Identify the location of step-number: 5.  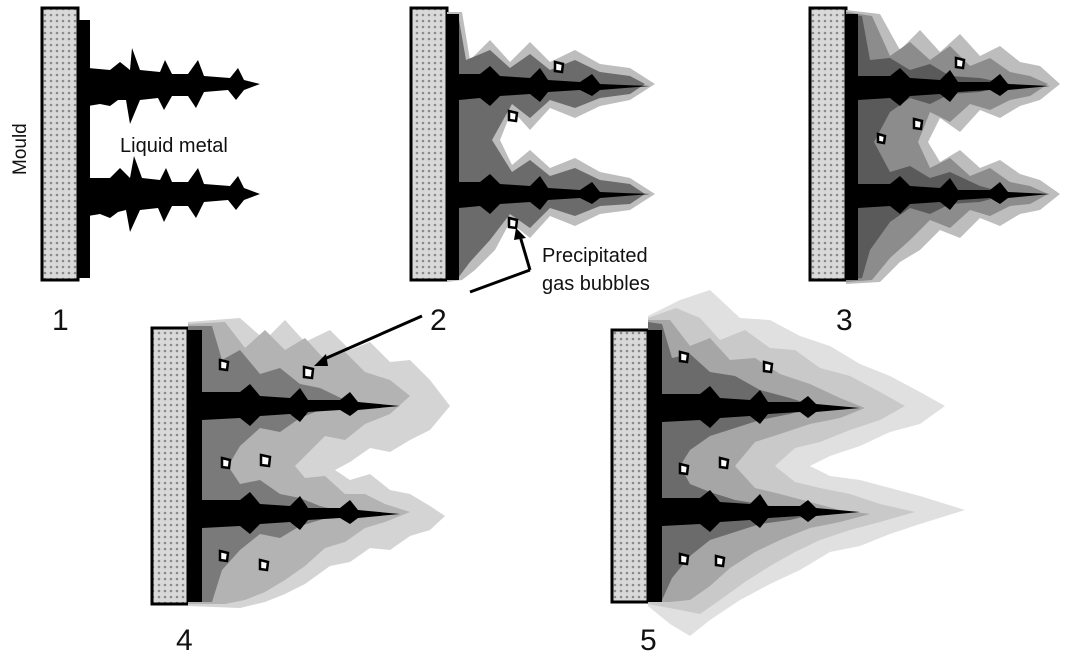
(648, 639).